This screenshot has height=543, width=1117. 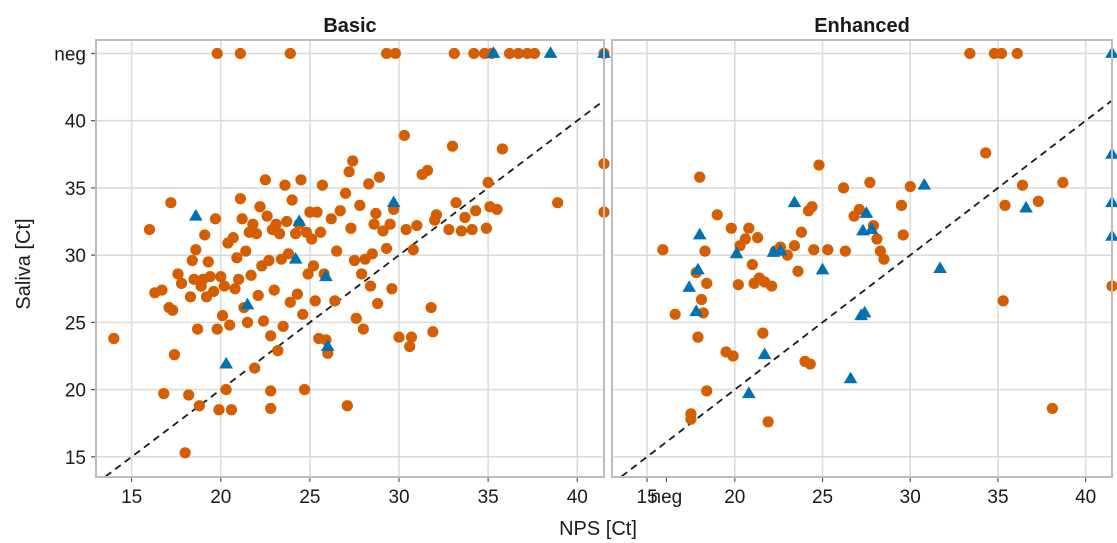 What do you see at coordinates (75, 189) in the screenshot?
I see `y-tick-label: 35` at bounding box center [75, 189].